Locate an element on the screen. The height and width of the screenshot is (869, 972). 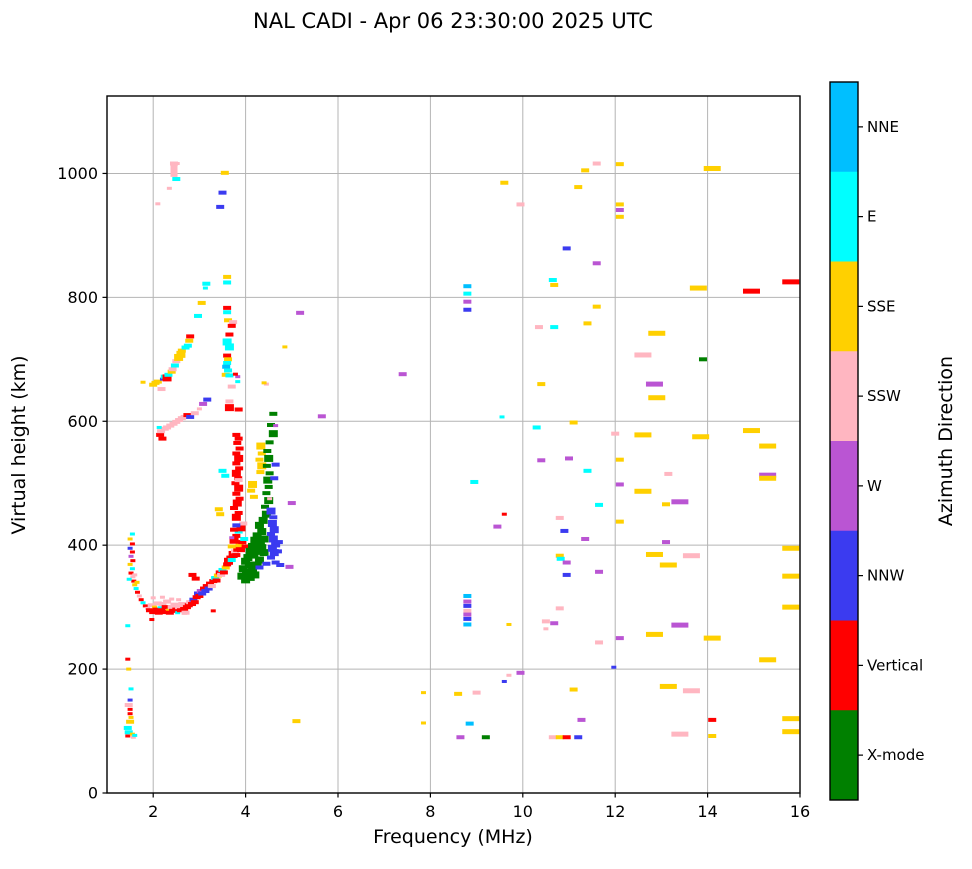
y-tick-label: 800 is located at coordinates (82, 297).